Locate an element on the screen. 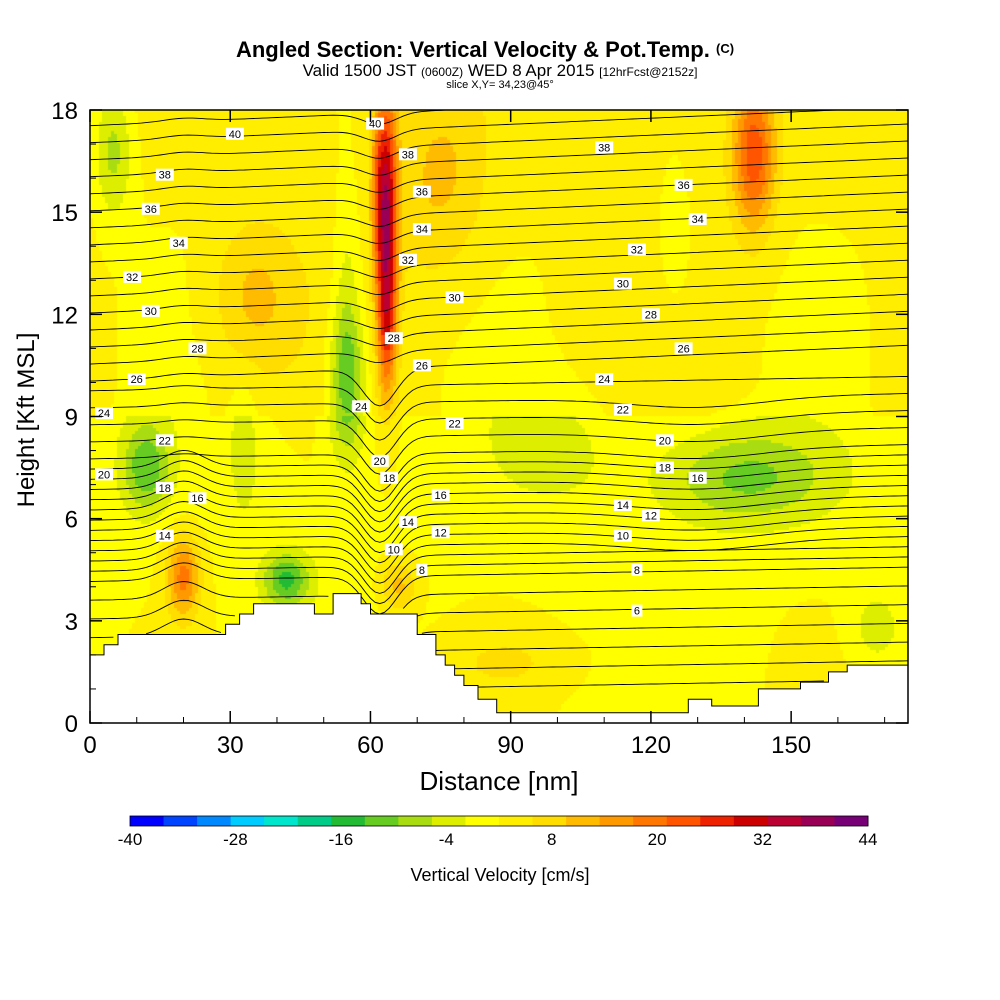 The width and height of the screenshot is (1000, 1000). isotherm-label: 28 is located at coordinates (197, 349).